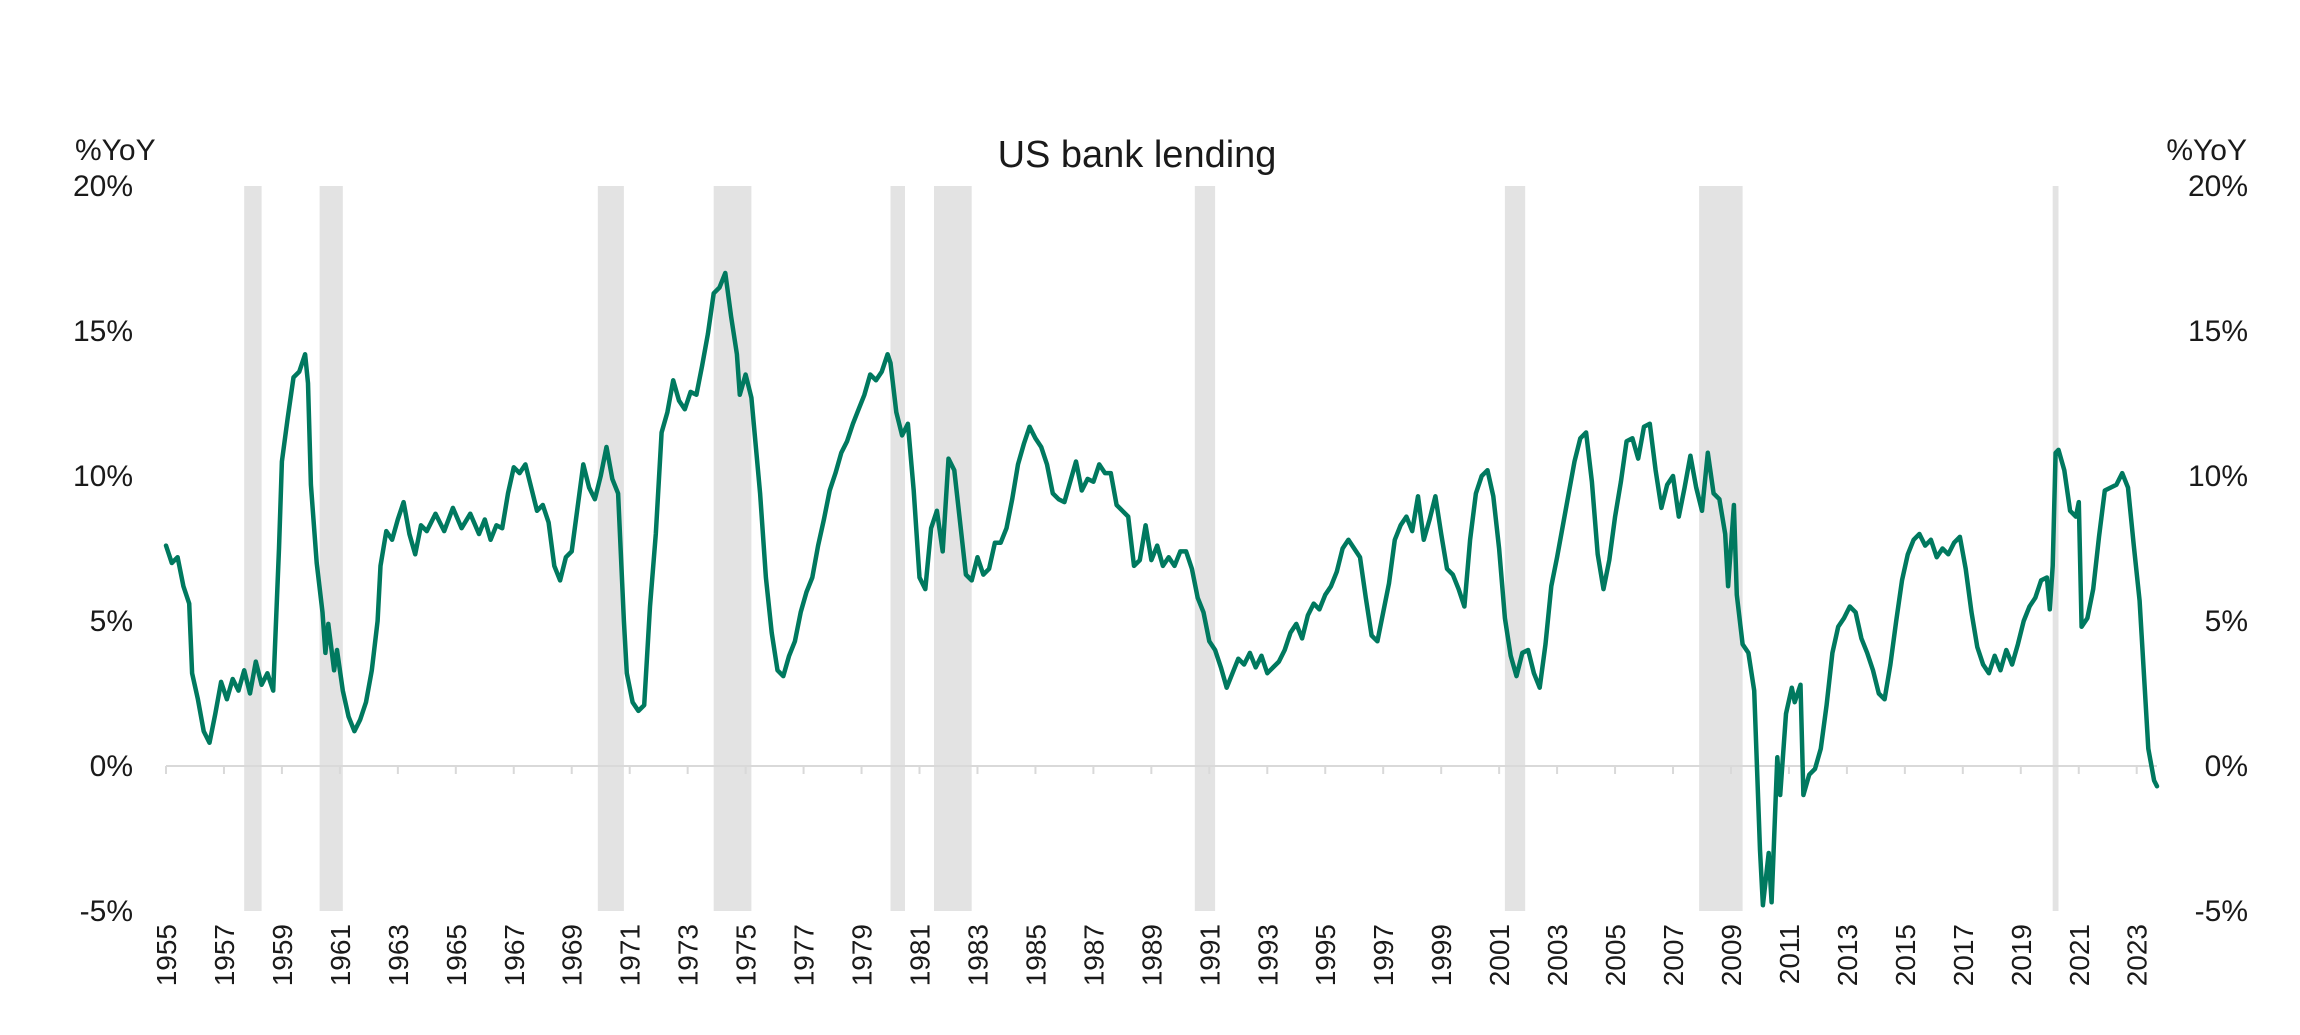  What do you see at coordinates (688, 955) in the screenshot?
I see `x-tick-label: 1973` at bounding box center [688, 955].